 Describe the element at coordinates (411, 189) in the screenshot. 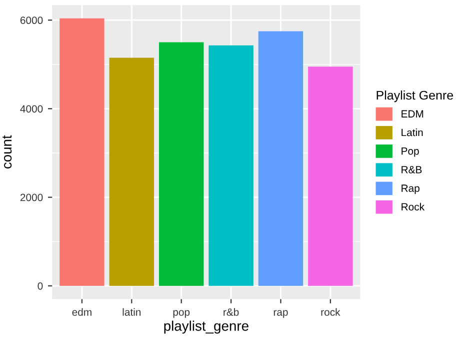

I see `legend-label: Rap` at that location.